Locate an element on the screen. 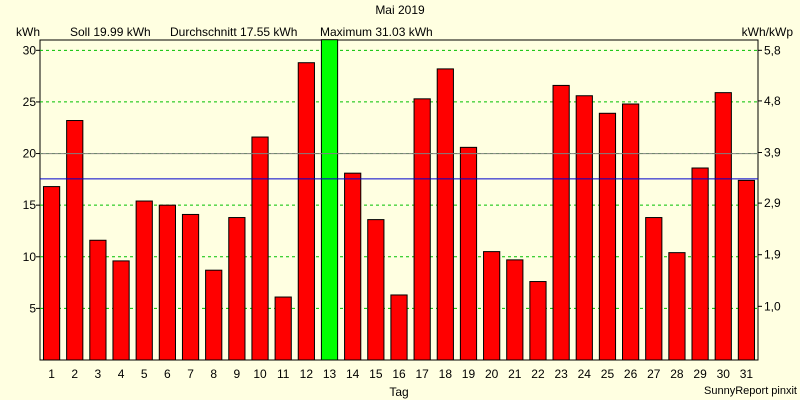 The width and height of the screenshot is (800, 400). x-tick-label: 27 is located at coordinates (654, 374).